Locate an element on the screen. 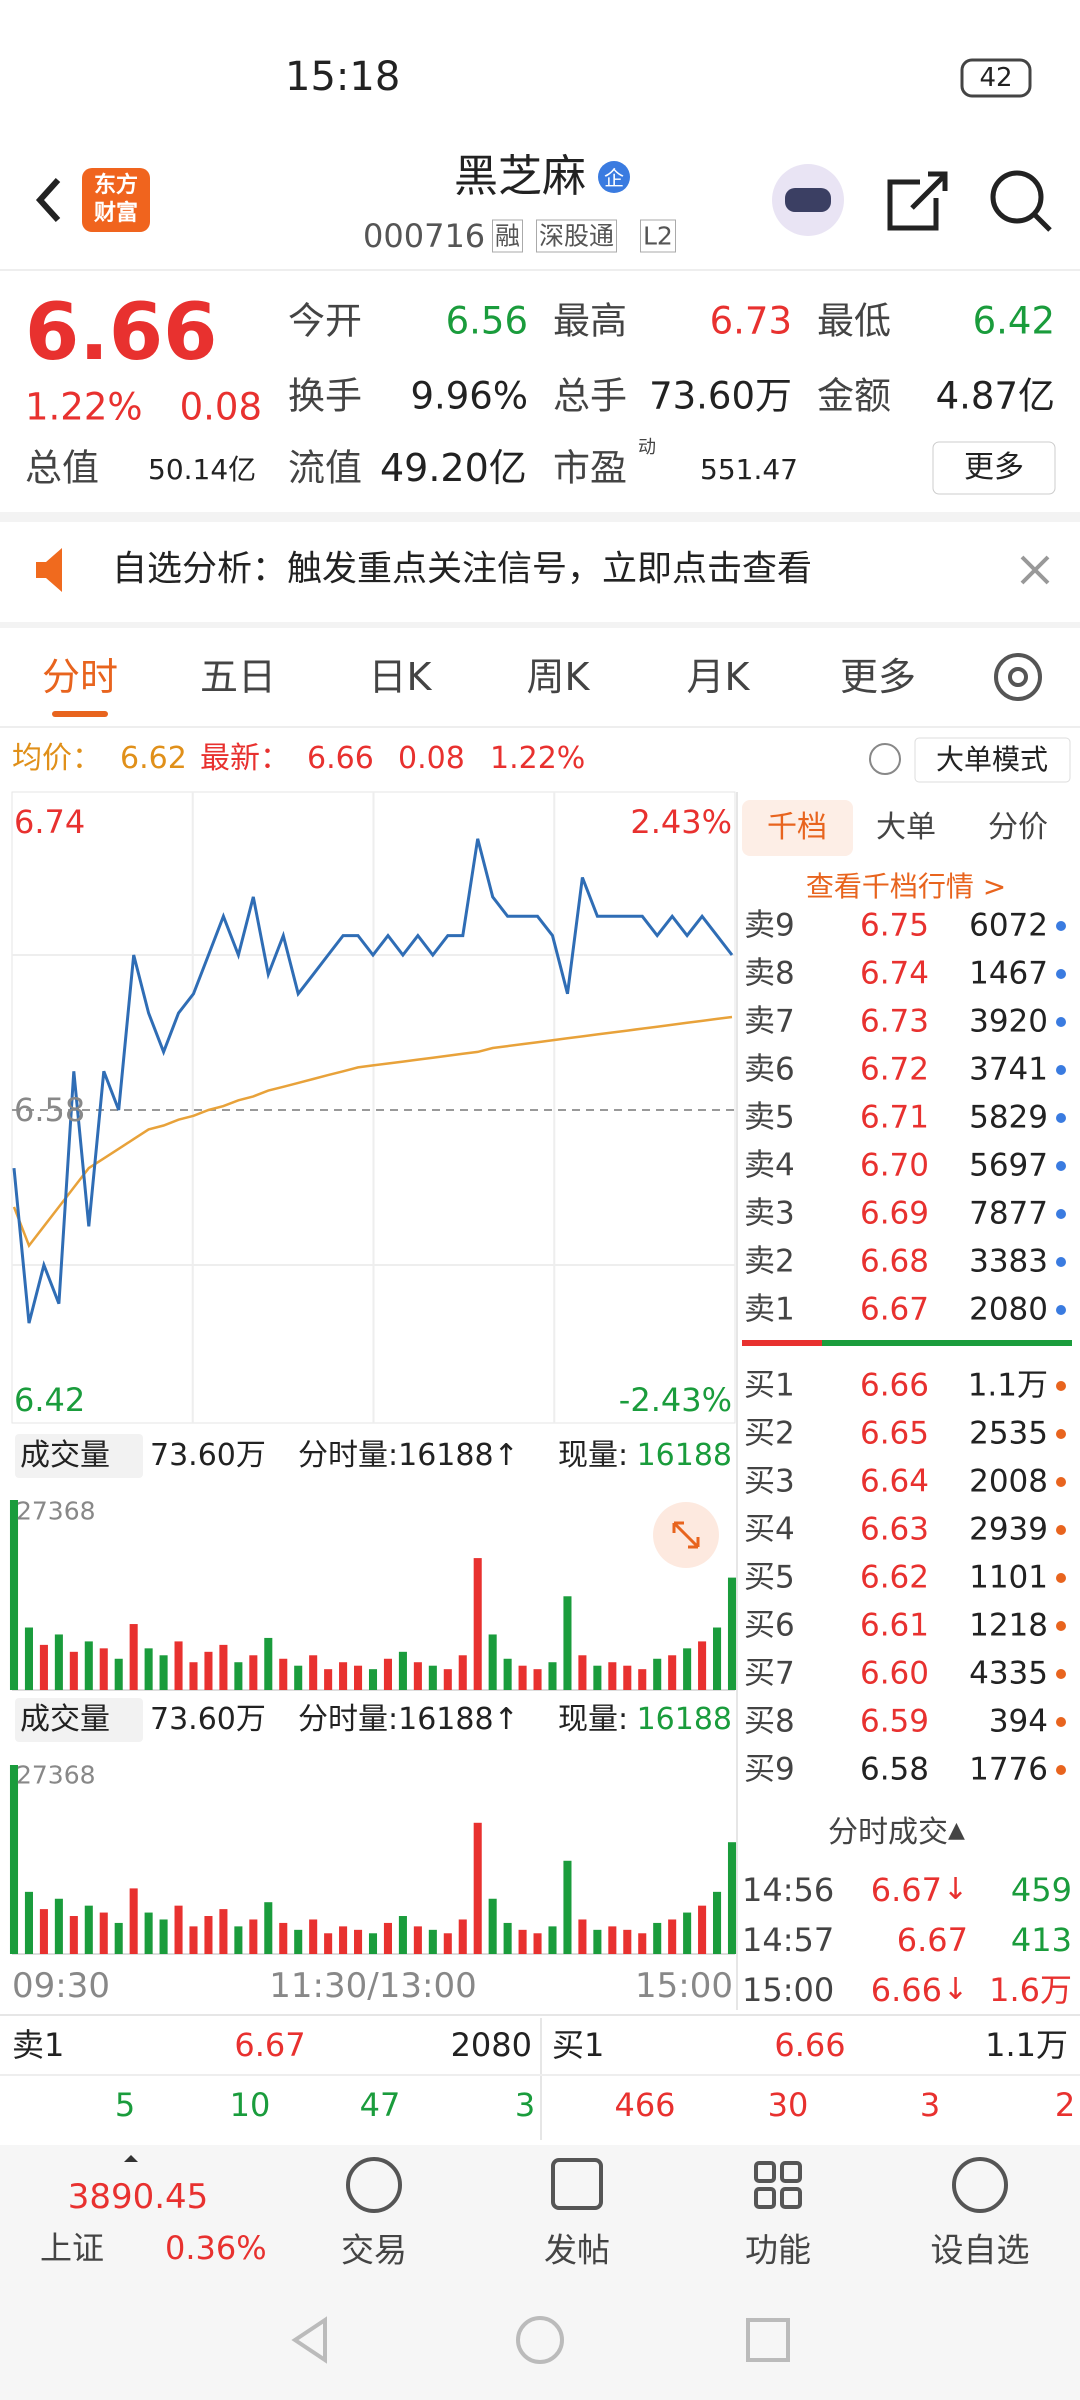  book-tab: 大单 is located at coordinates (906, 827).